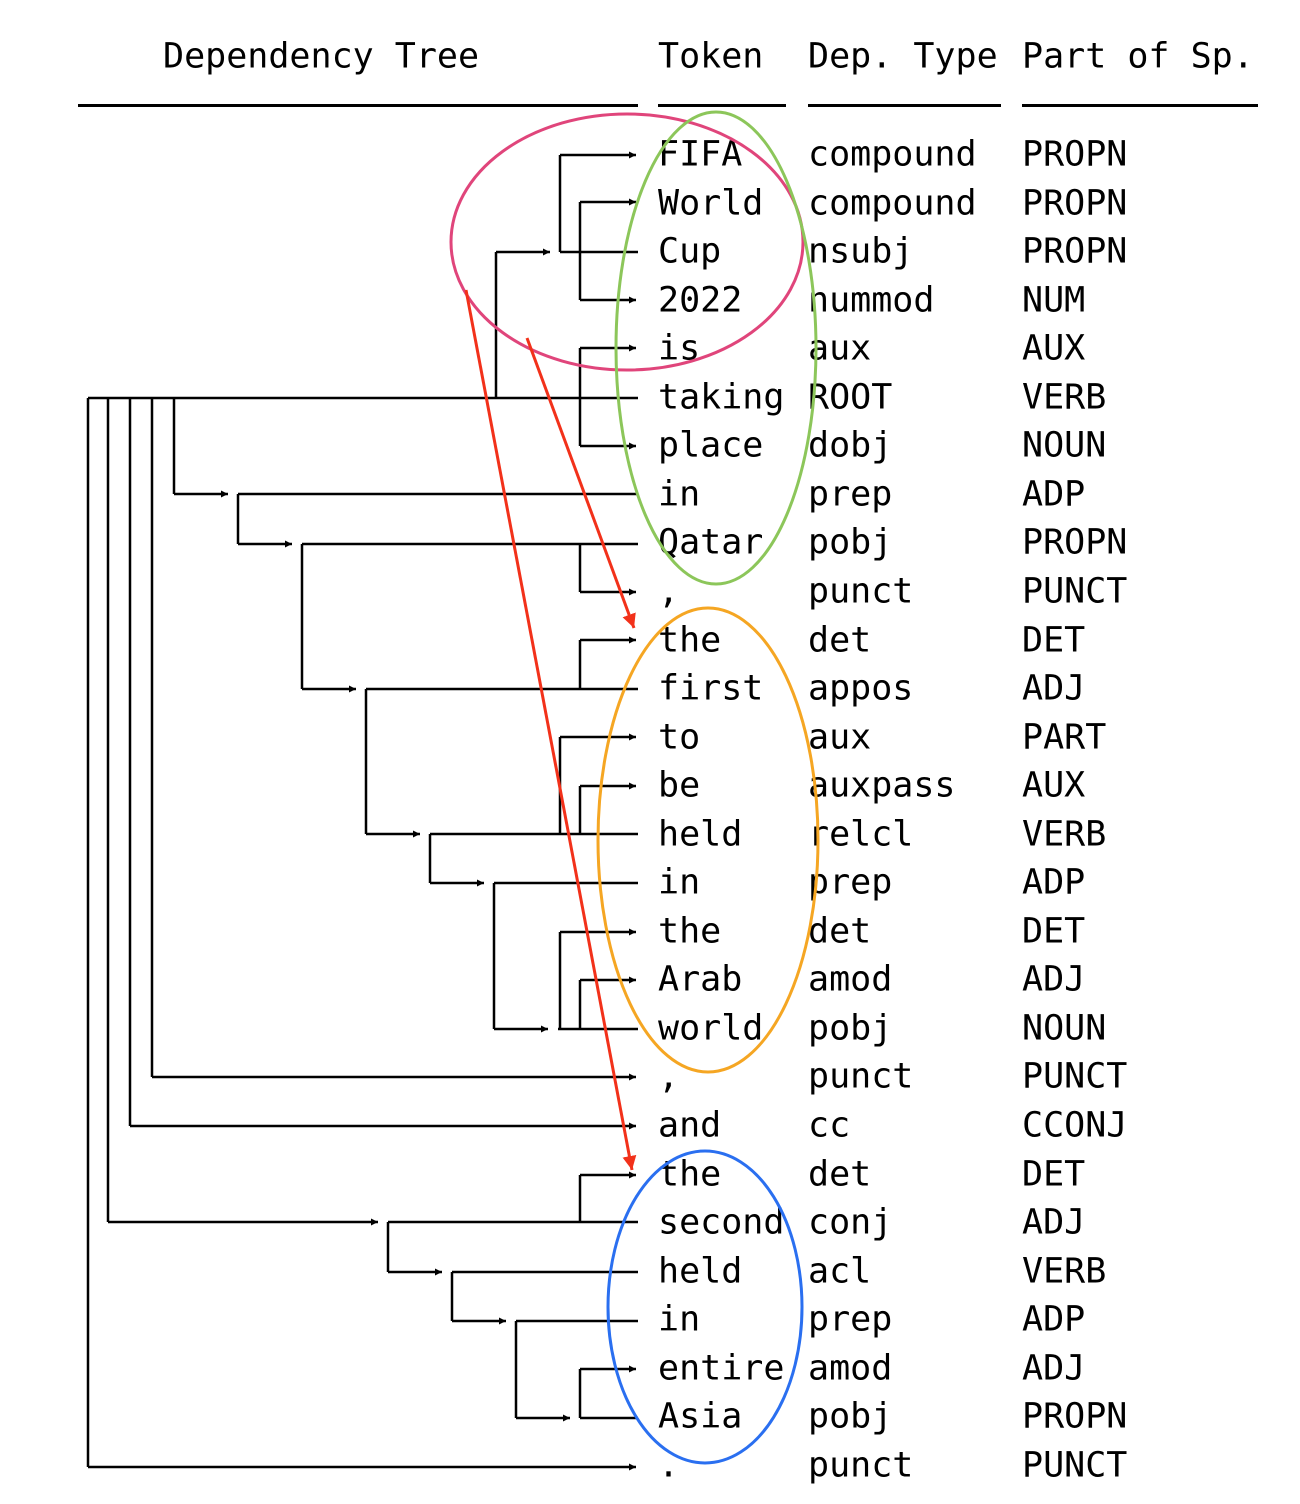  Describe the element at coordinates (829, 1125) in the screenshot. I see `dep-type-cell: cc` at that location.